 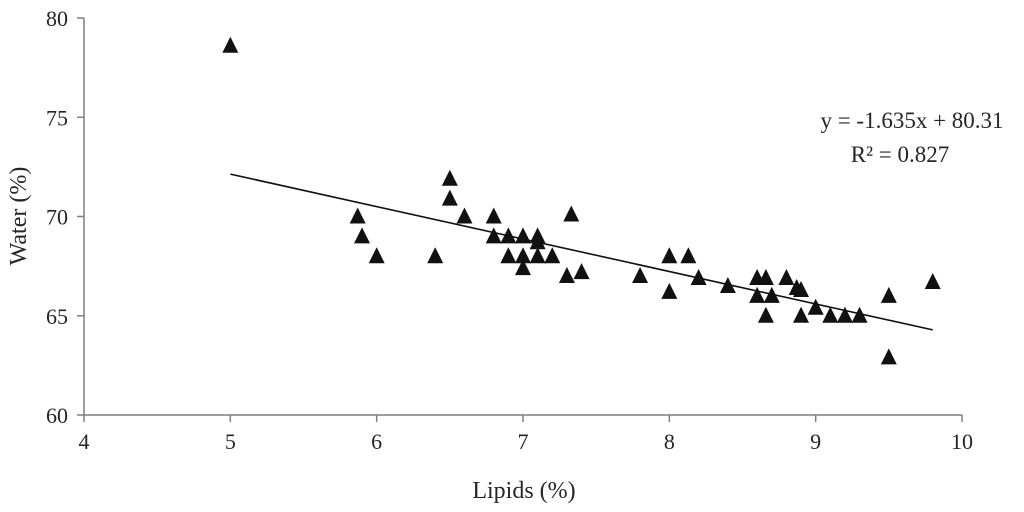 What do you see at coordinates (57, 117) in the screenshot?
I see `y-tick-label: 75` at bounding box center [57, 117].